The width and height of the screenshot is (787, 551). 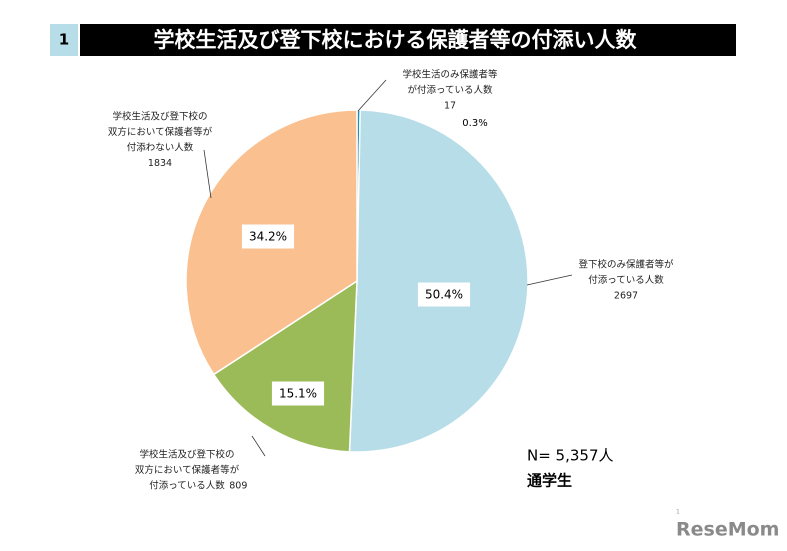 I want to click on count-label: 1834, so click(x=160, y=163).